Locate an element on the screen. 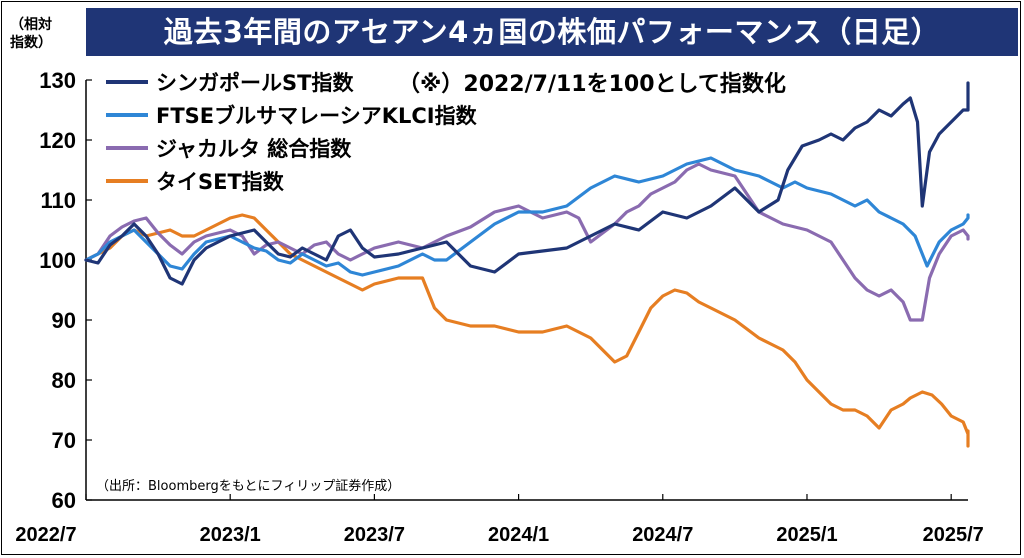 This screenshot has height=558, width=1024. y-tick-label: 60 is located at coordinates (64, 500).